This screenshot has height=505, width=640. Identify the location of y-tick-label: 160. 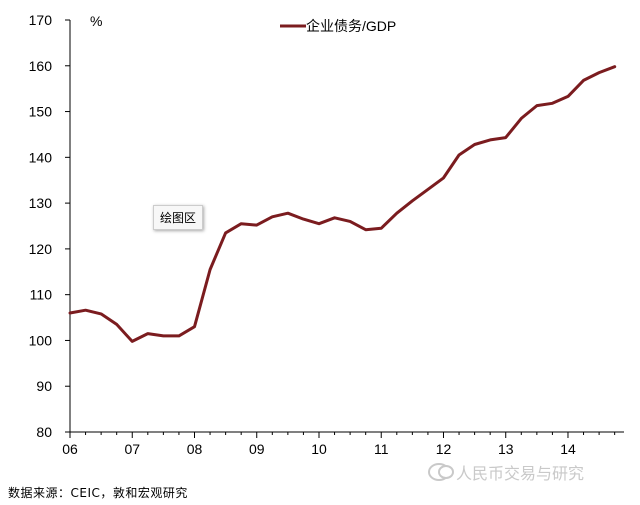
(41, 66).